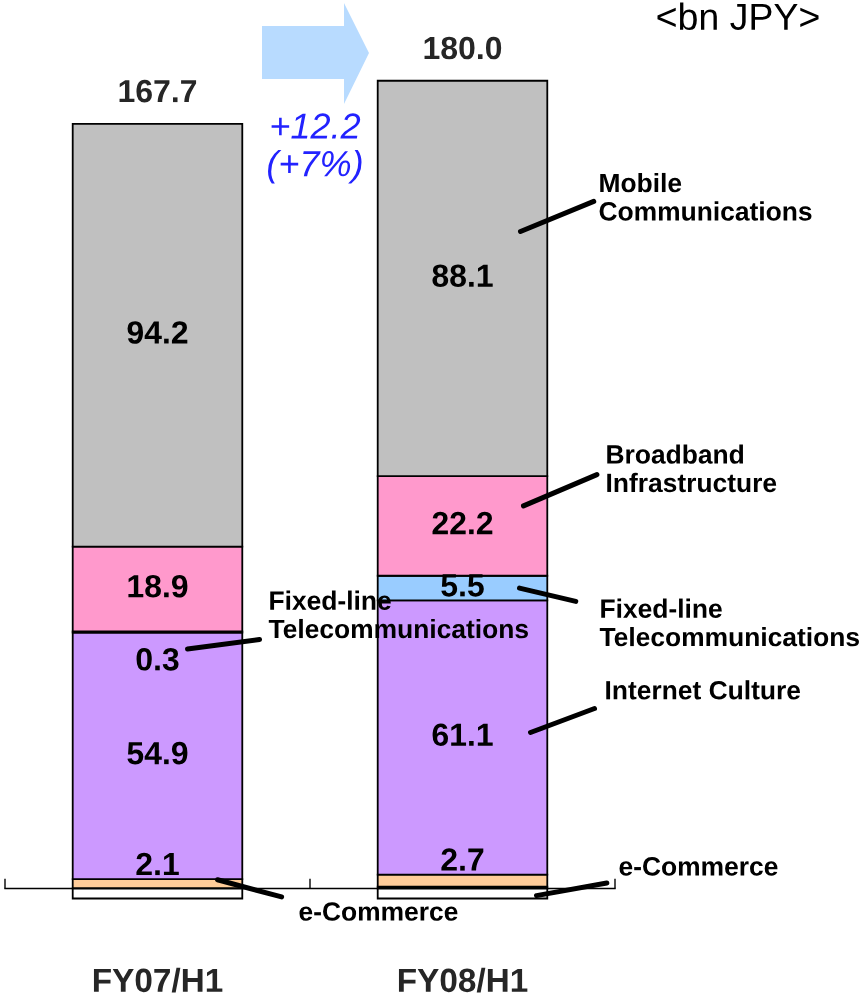  Describe the element at coordinates (692, 468) in the screenshot. I see `text: Broadband Infrastructure` at that location.